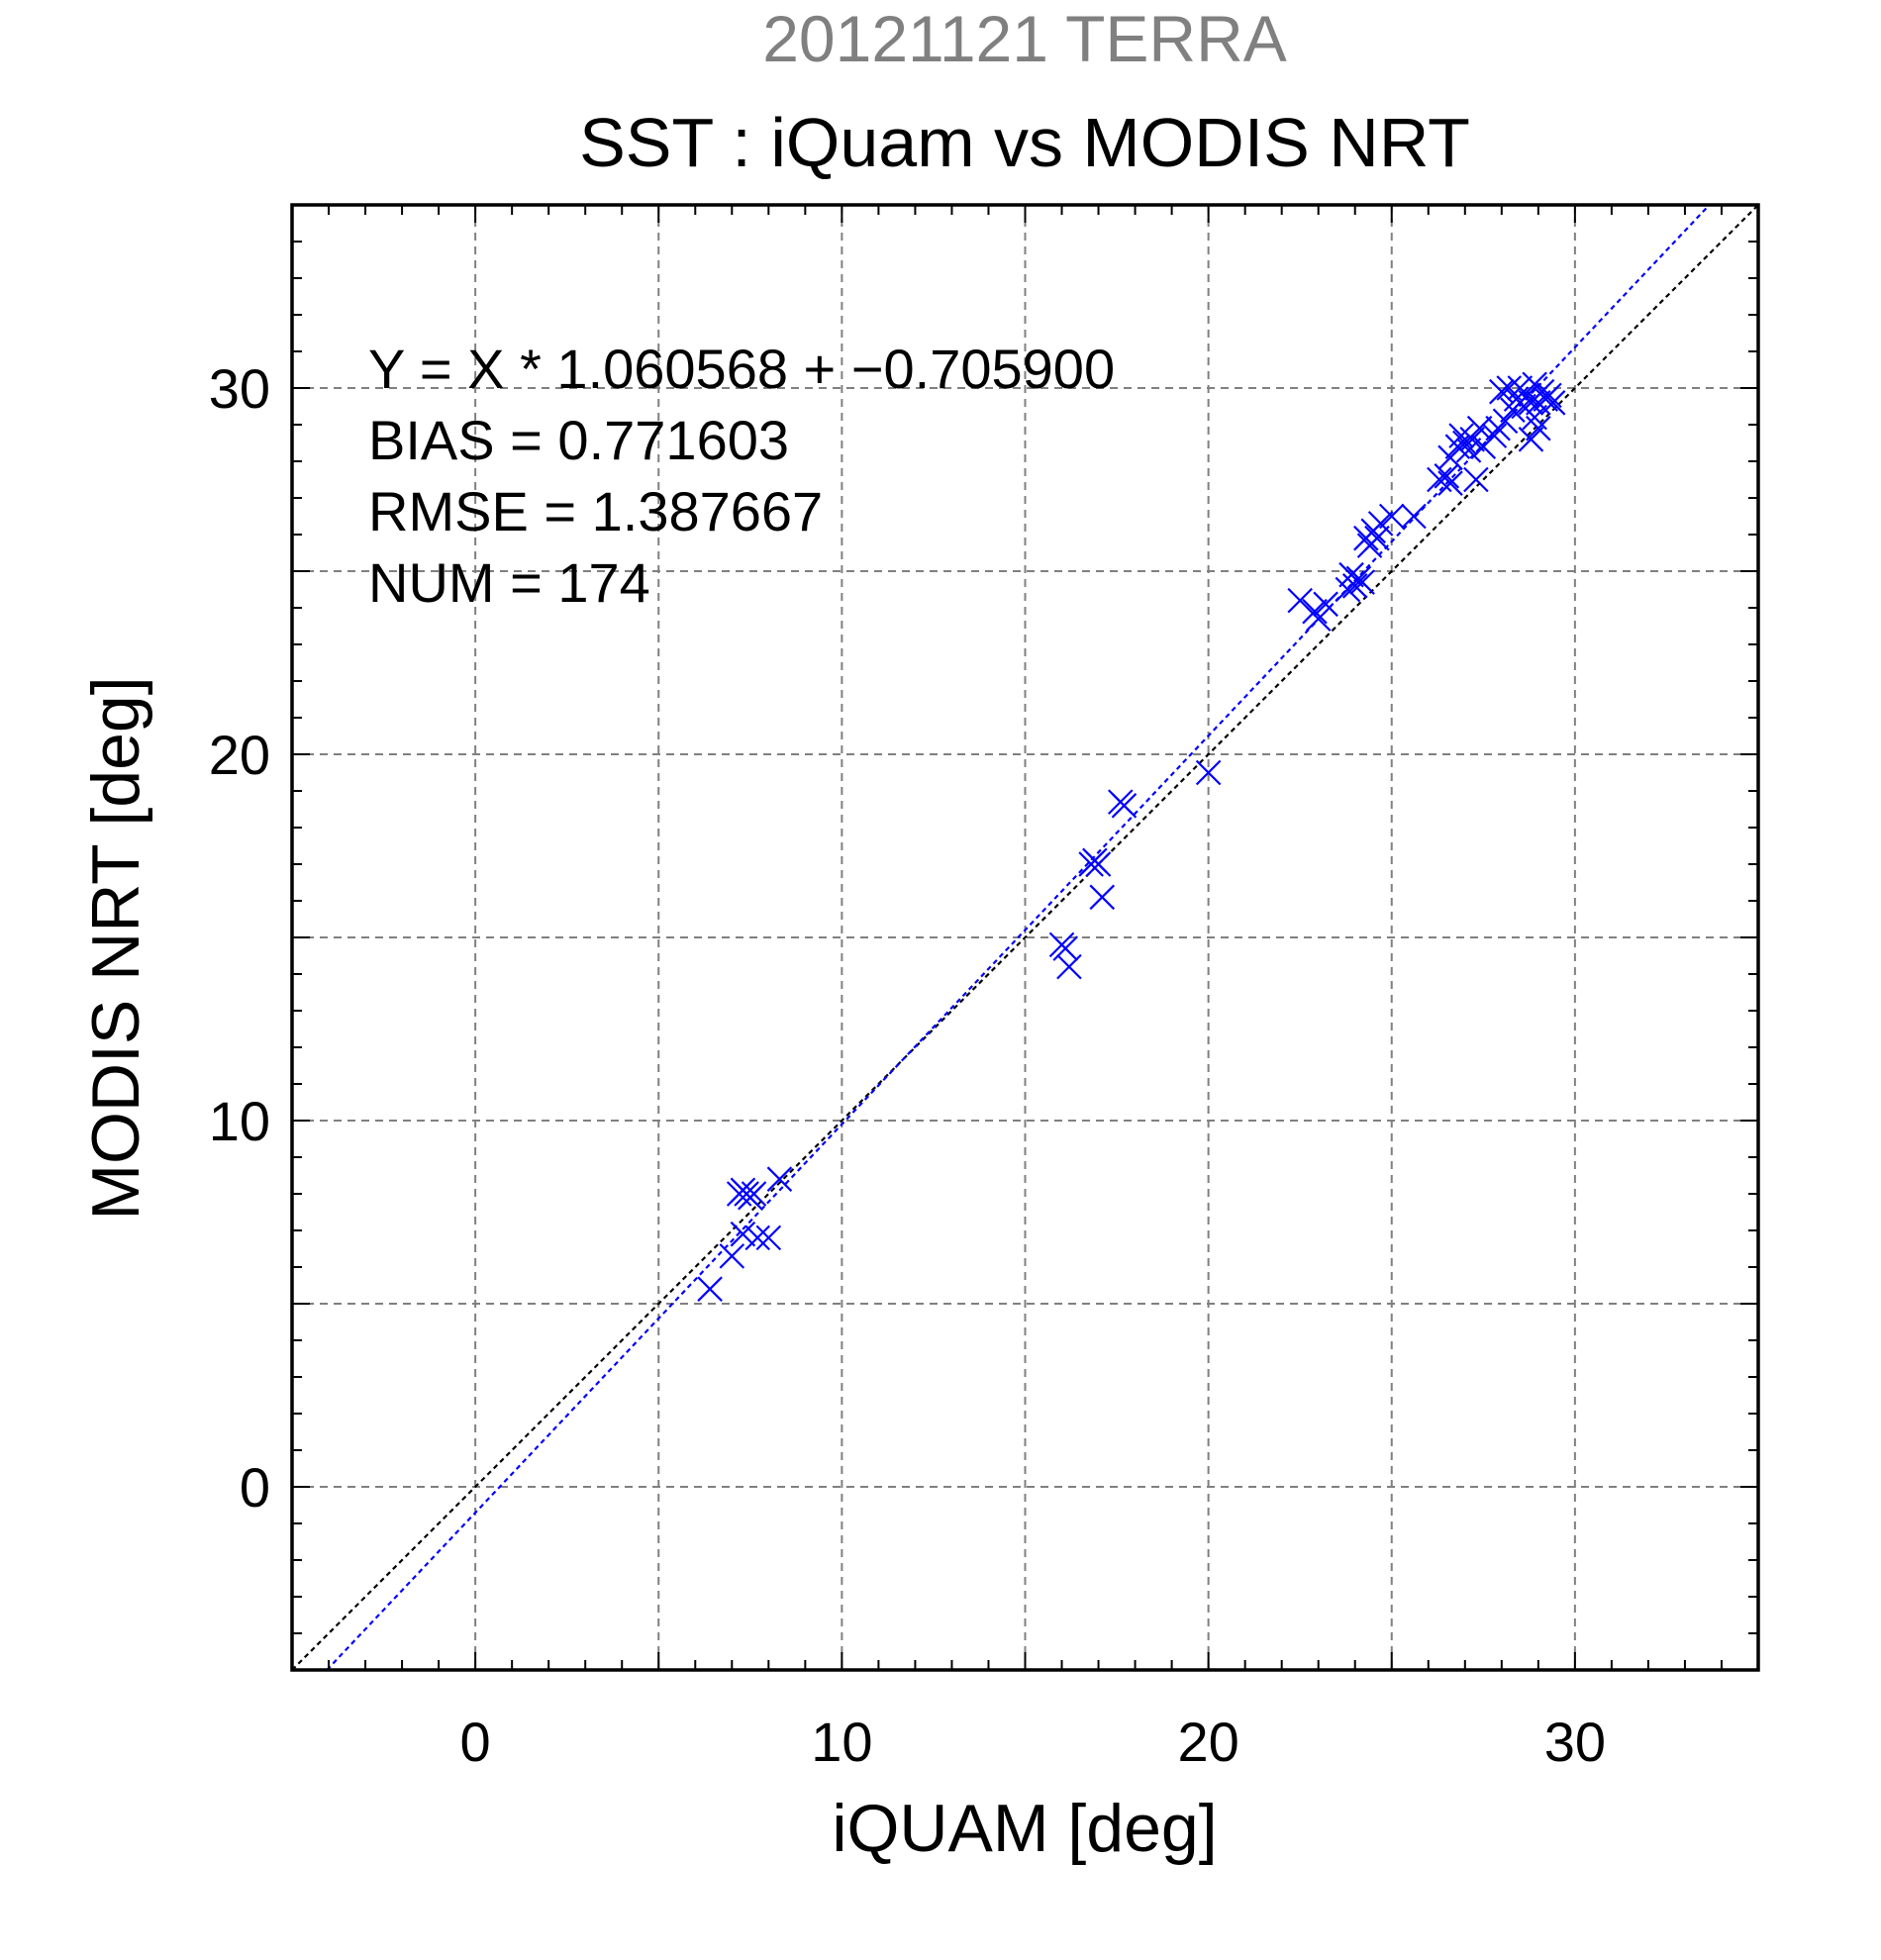 This screenshot has height=1960, width=1881. Describe the element at coordinates (115, 948) in the screenshot. I see `y-axis-label: MODIS NRT [deg]` at that location.